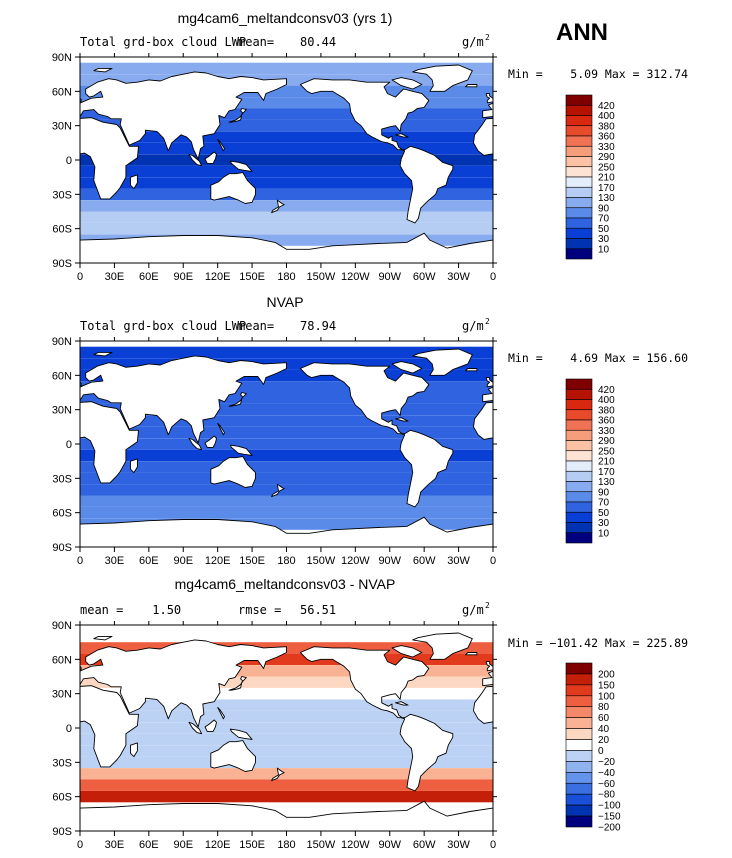 This screenshot has width=732, height=858. Describe the element at coordinates (650, 116) in the screenshot. I see `coastline-japan` at that location.